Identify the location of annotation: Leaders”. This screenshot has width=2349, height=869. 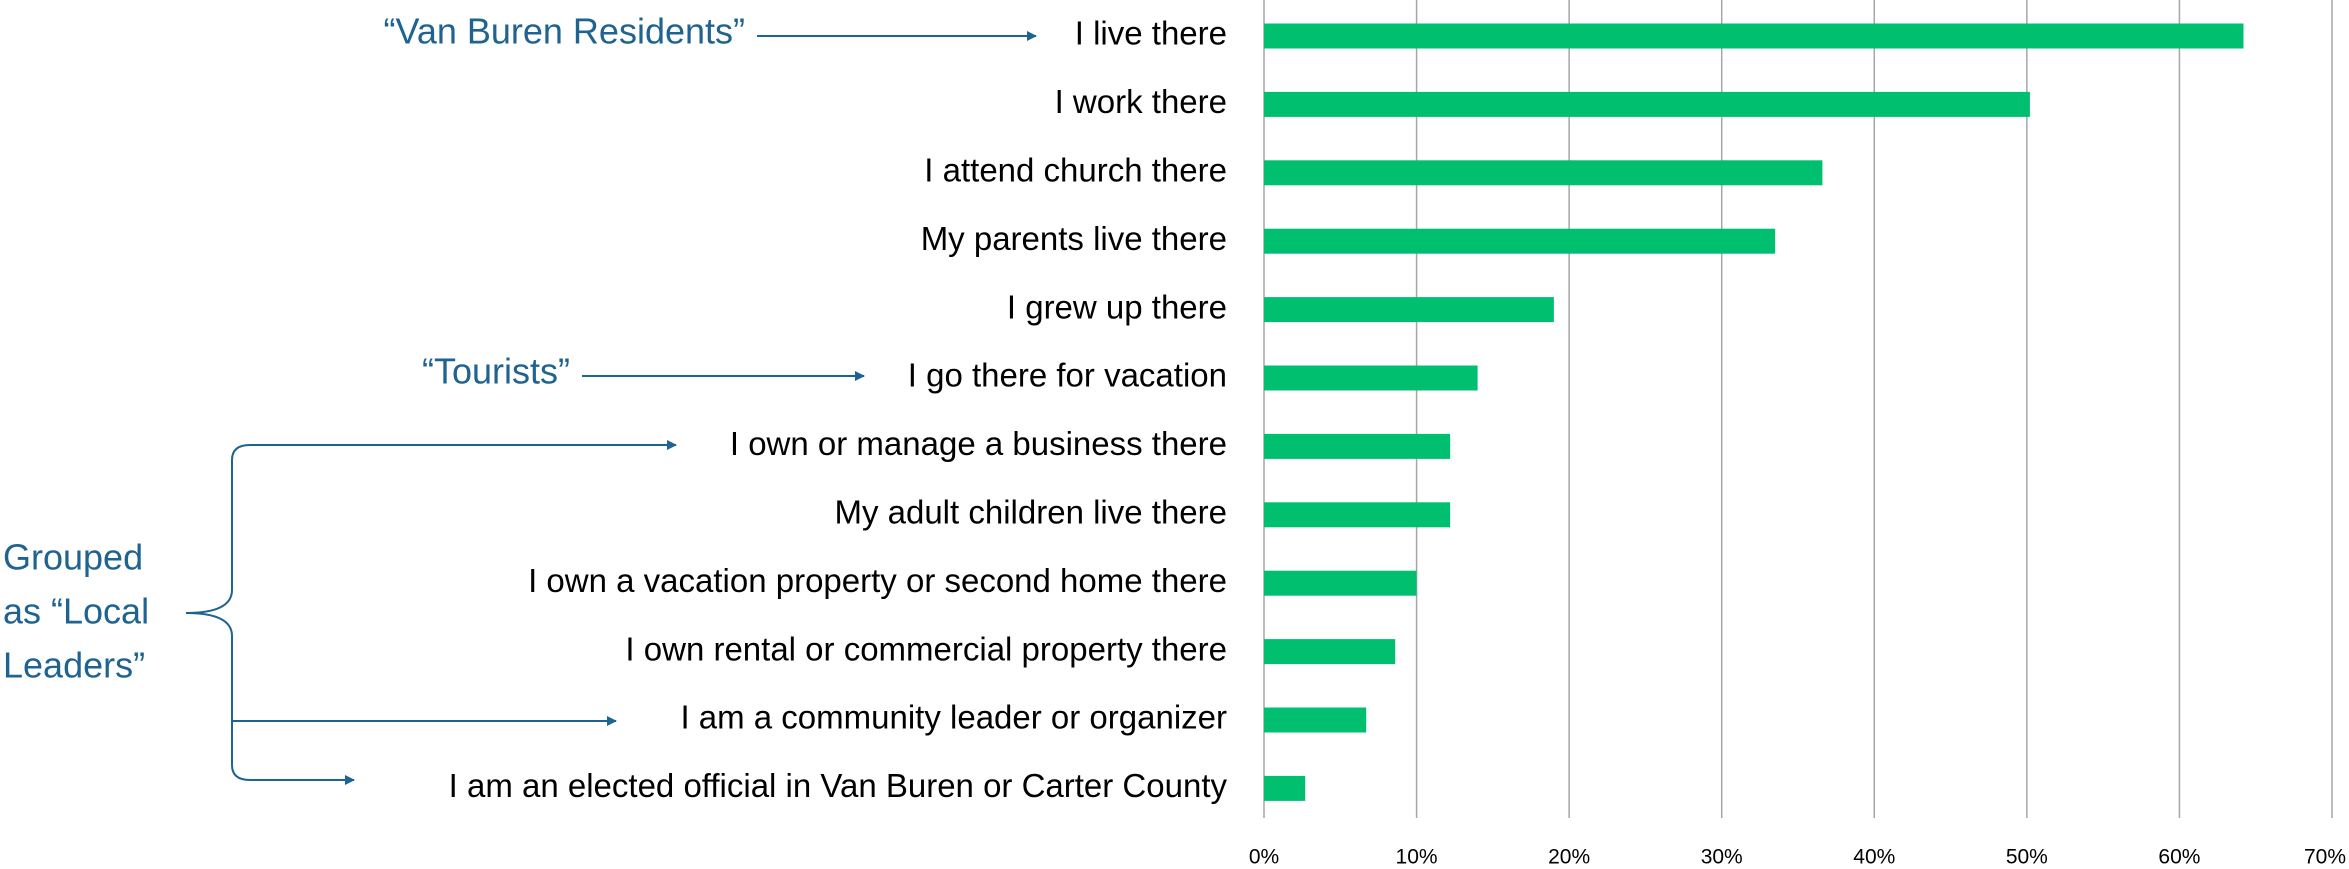
(74, 665).